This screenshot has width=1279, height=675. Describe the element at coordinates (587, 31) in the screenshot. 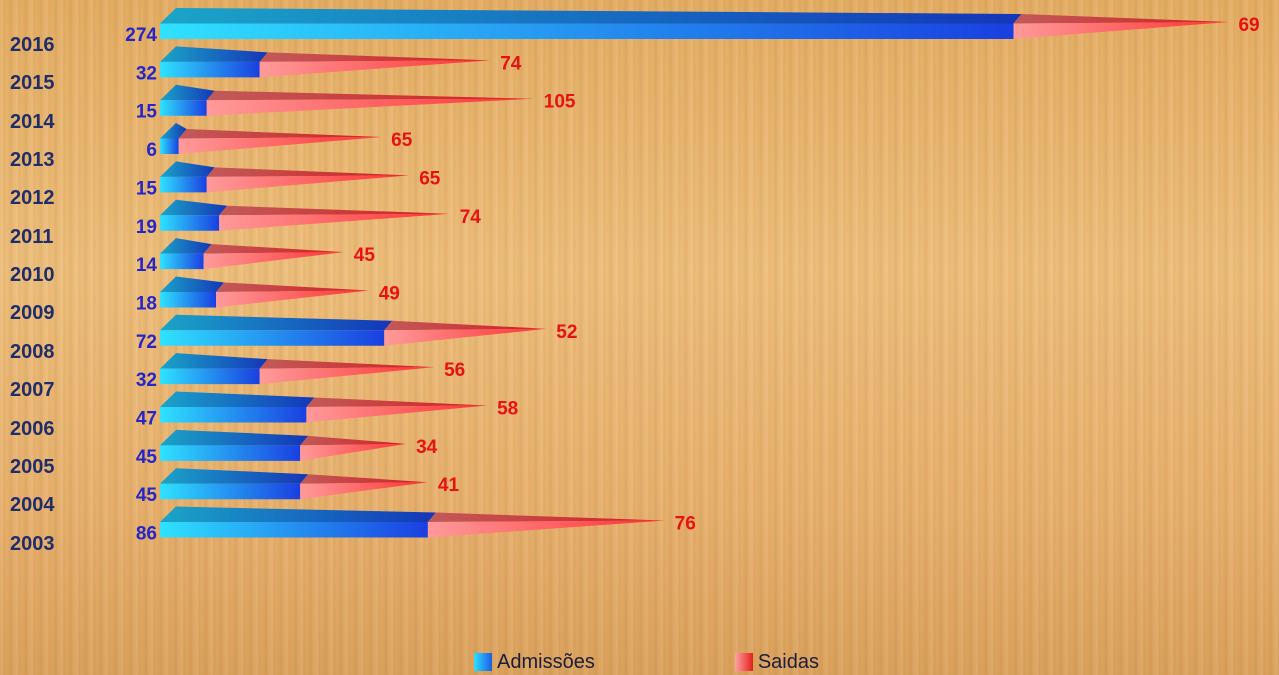

I see `bar-admissoes-2016` at that location.